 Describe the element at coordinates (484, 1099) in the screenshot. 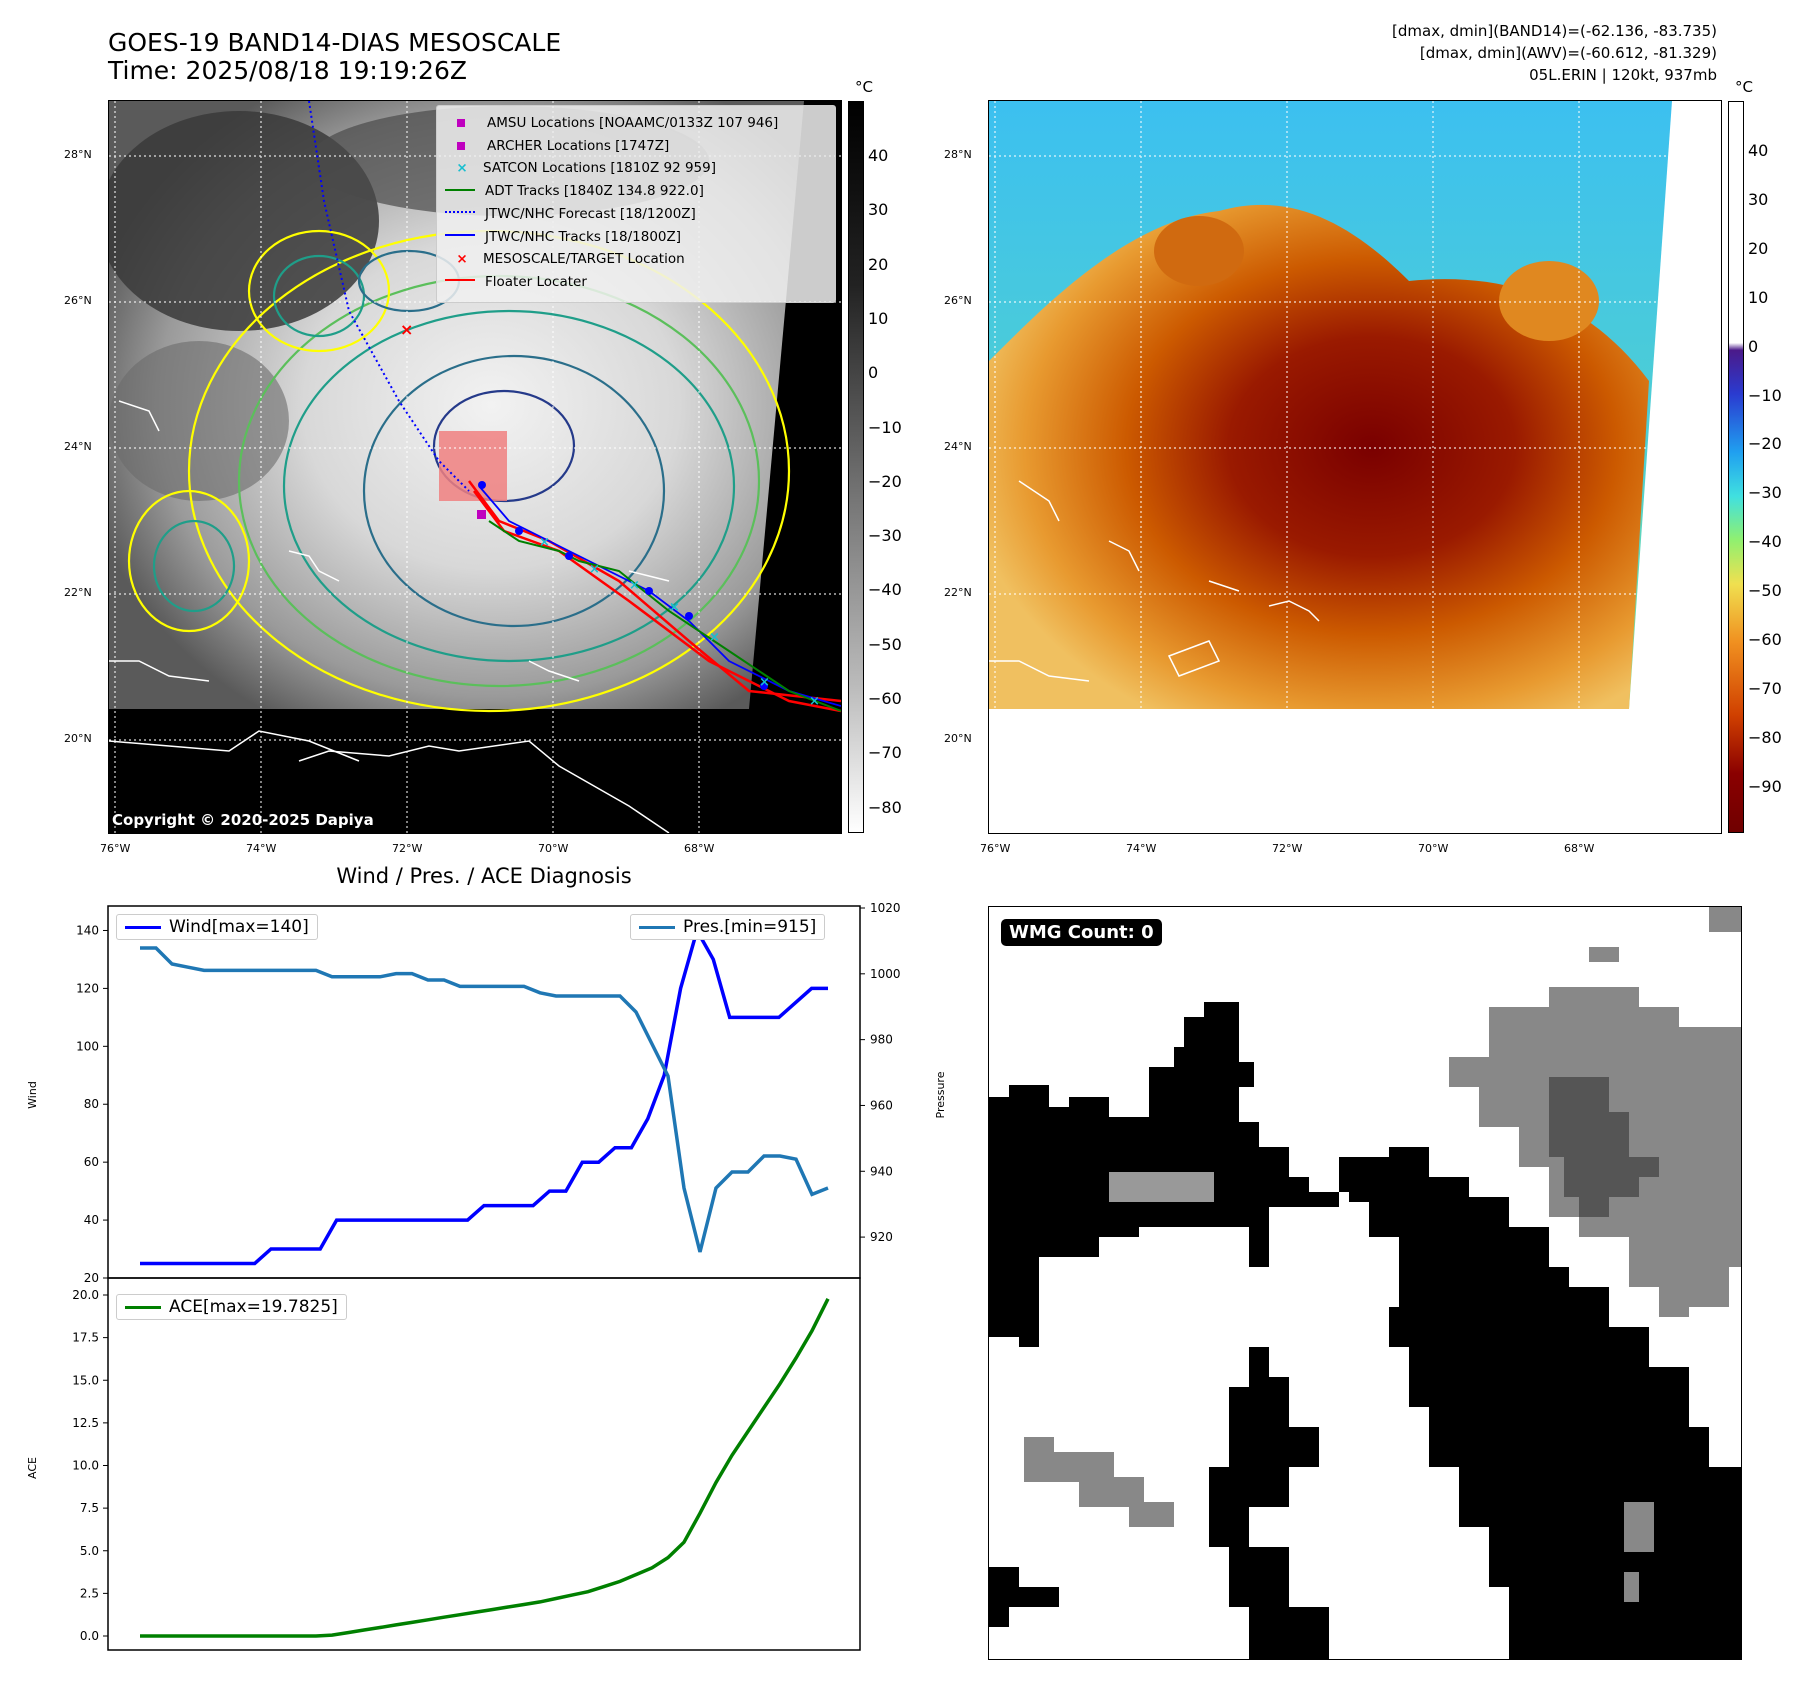

I see `pressure-line` at that location.